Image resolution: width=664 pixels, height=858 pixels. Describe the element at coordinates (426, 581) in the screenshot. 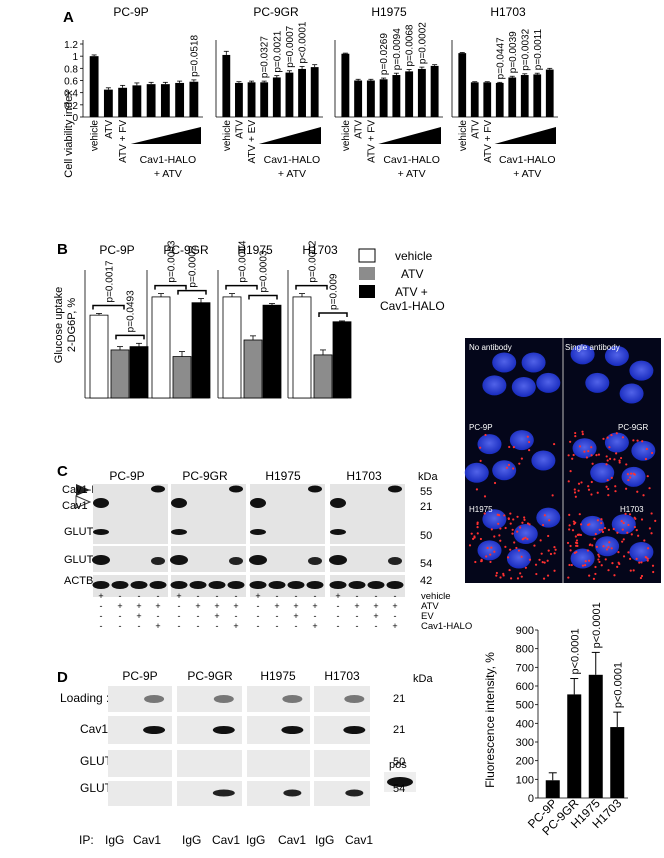

I see `panel-c-kda-value: 42` at that location.